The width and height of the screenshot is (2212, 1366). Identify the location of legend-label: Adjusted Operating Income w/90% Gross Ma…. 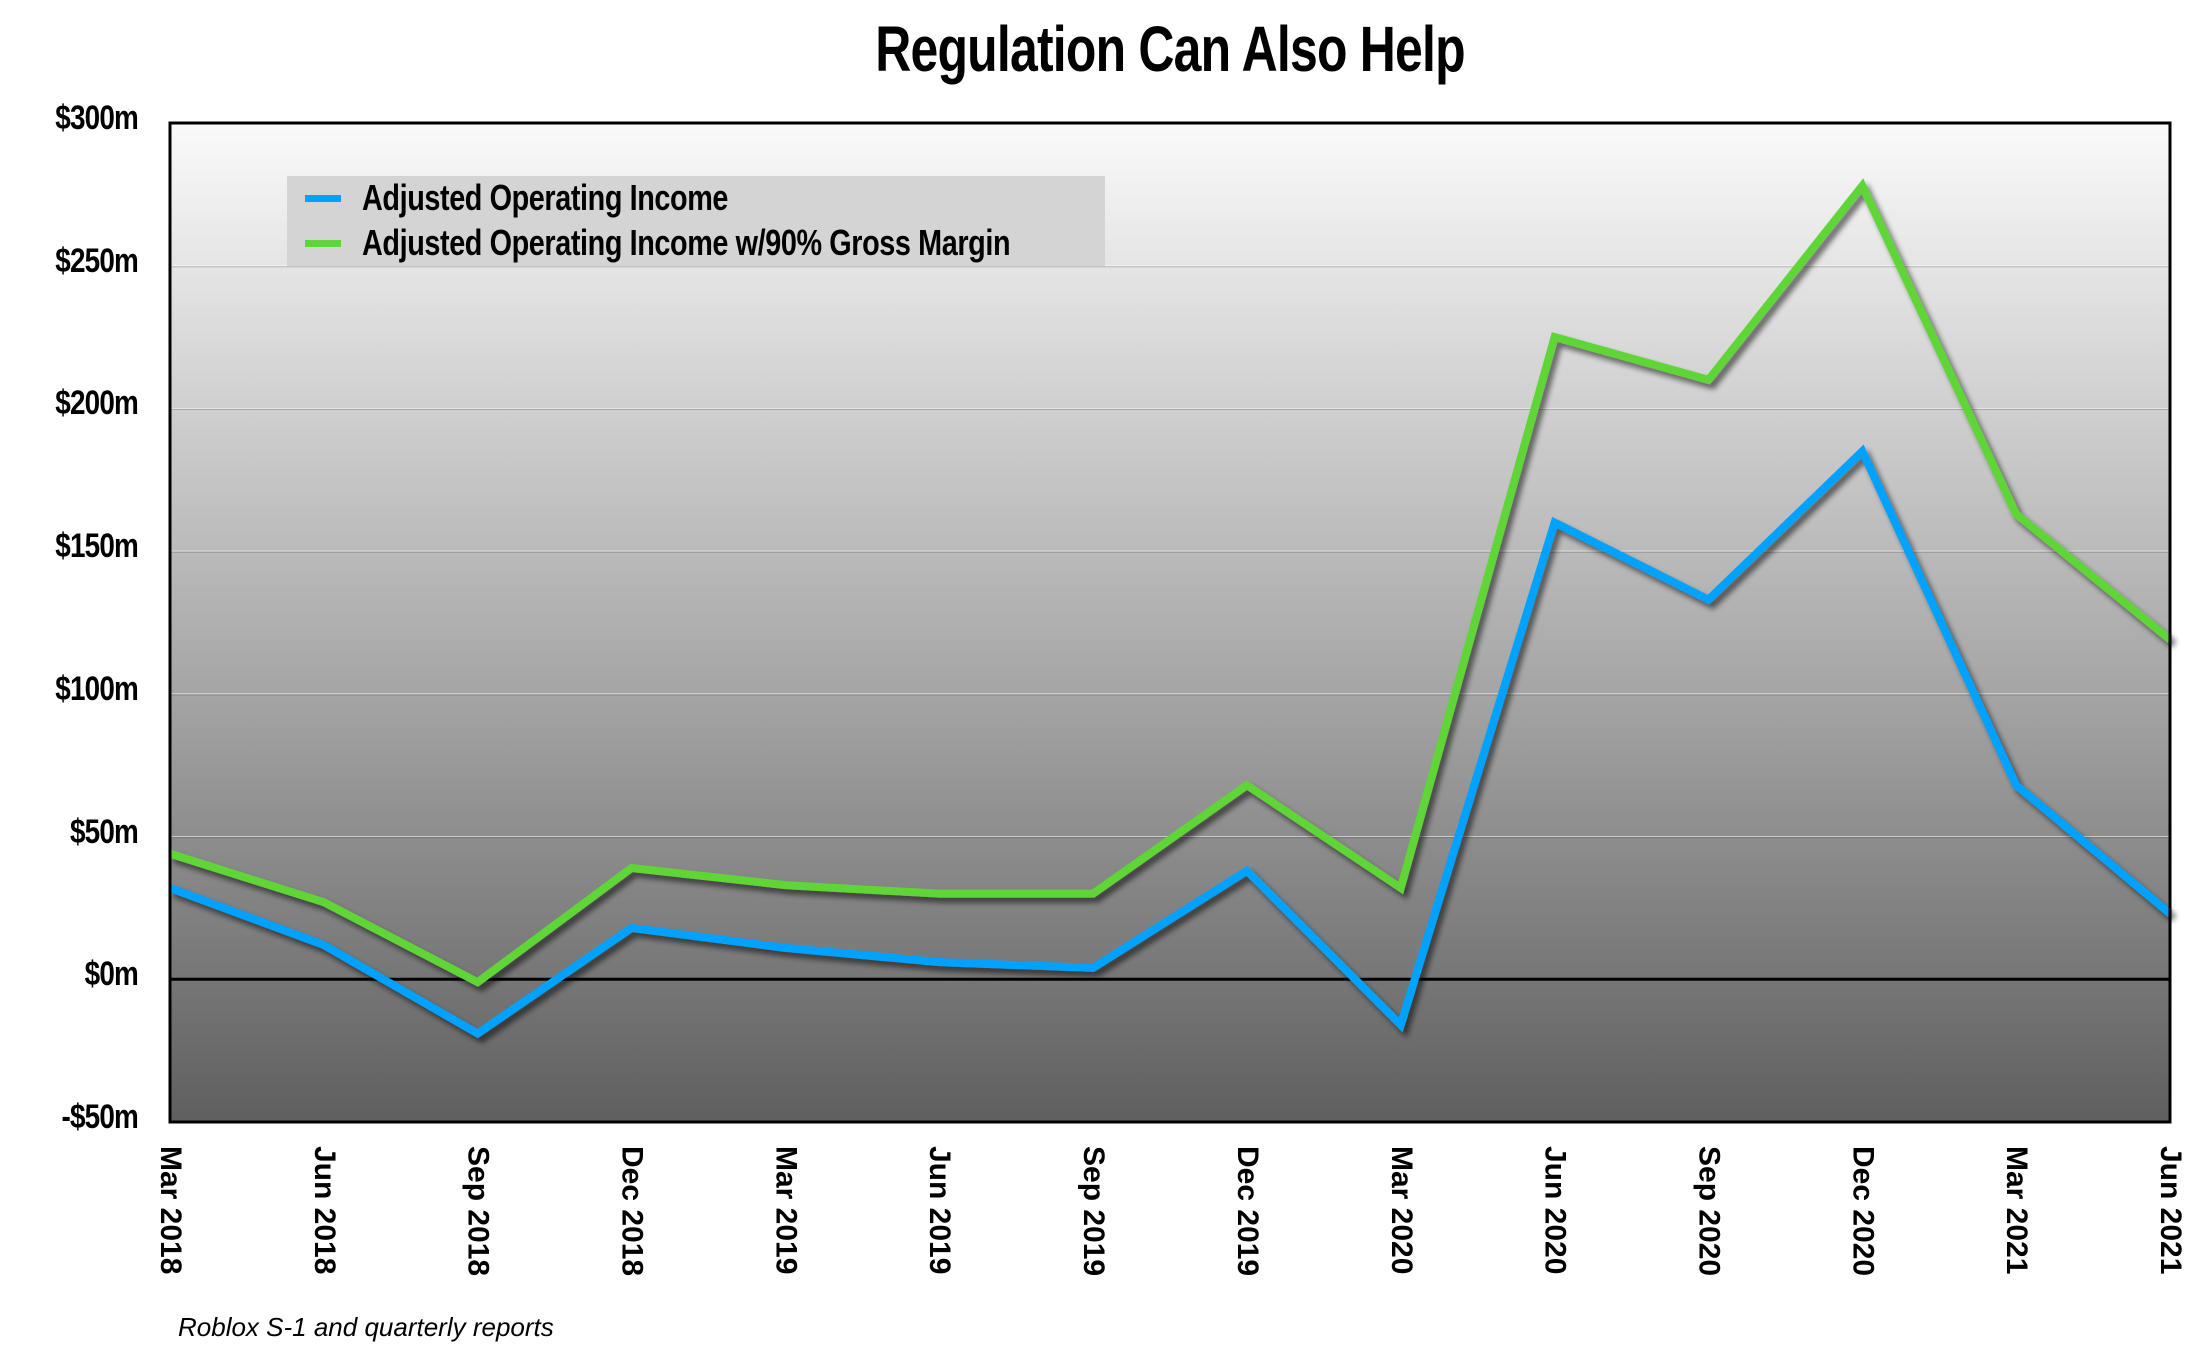
(686, 242).